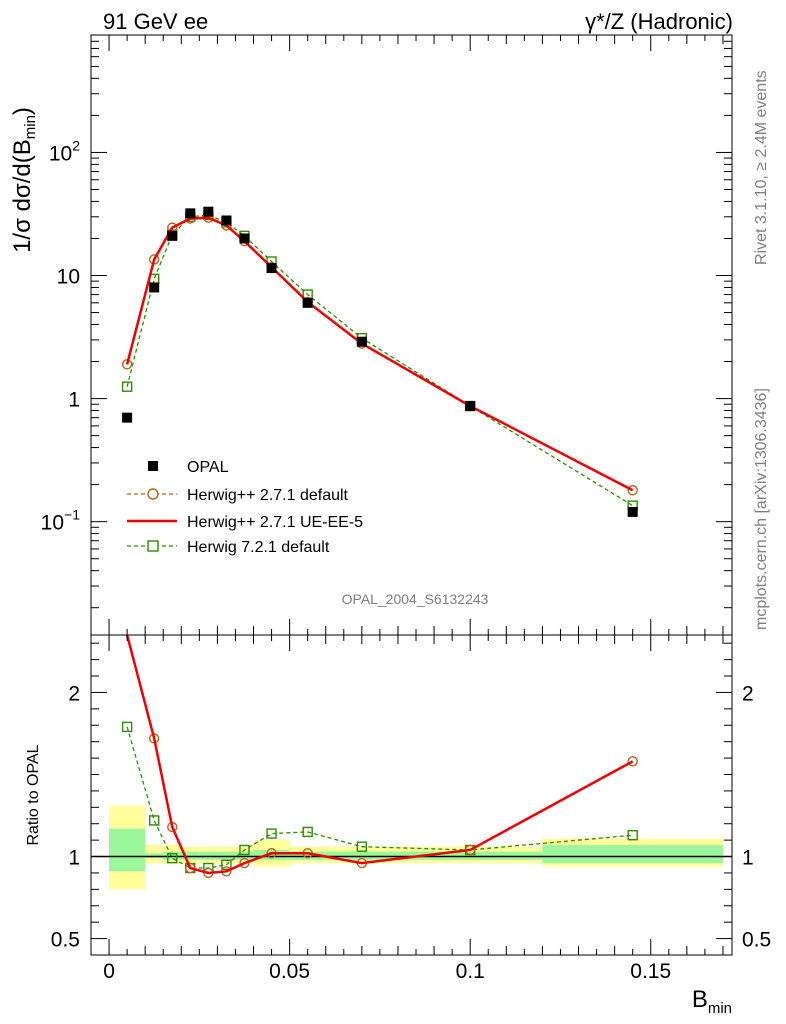 The height and width of the screenshot is (1024, 786). What do you see at coordinates (756, 940) in the screenshot?
I see `ratio-y-tick-label-right: 0.5` at bounding box center [756, 940].